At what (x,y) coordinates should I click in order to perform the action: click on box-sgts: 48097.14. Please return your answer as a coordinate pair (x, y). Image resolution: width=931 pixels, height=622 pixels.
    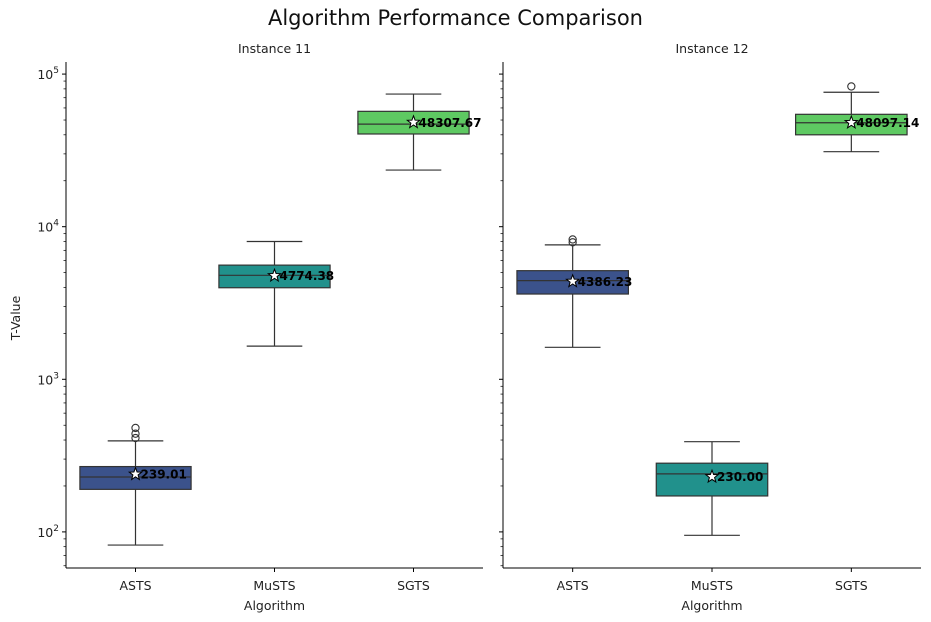
    Looking at the image, I should click on (856, 117).